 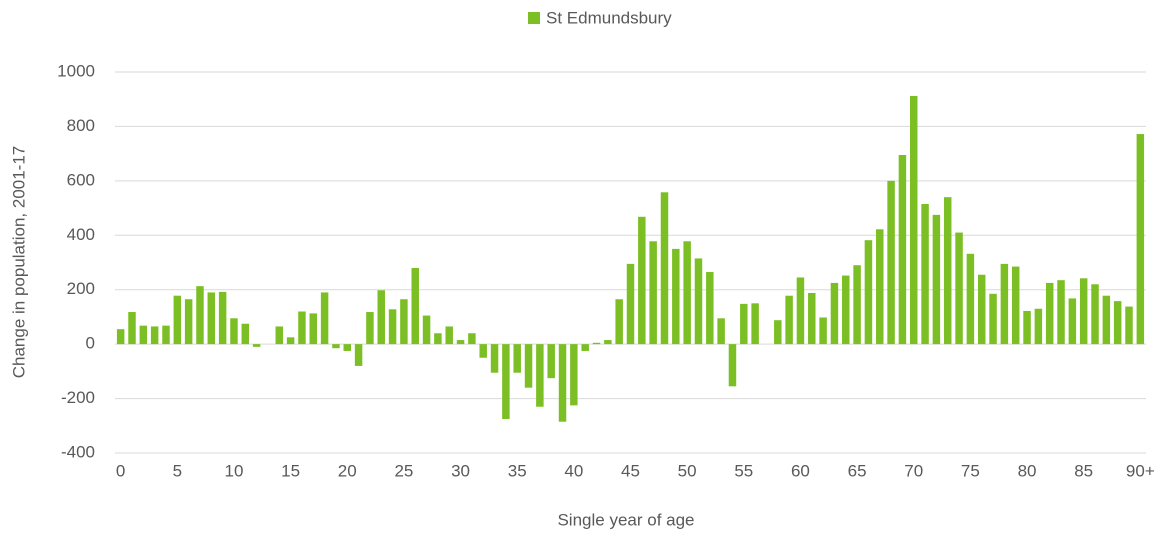 I want to click on x-tick-label: 45, so click(x=630, y=470).